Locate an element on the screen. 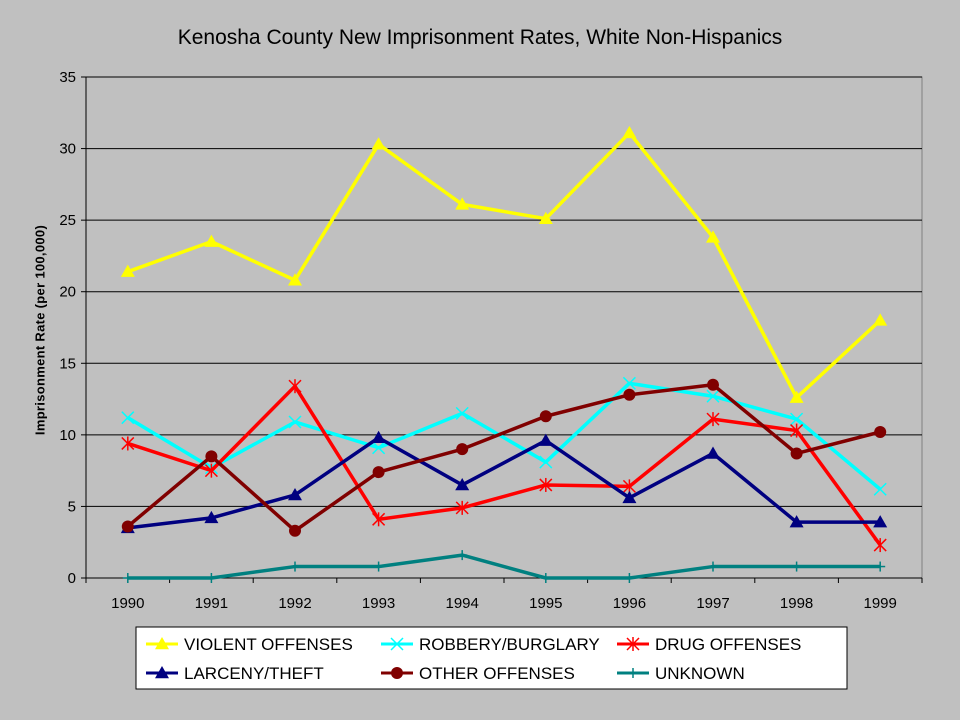  legend-item: VIOLENT OFFENSES is located at coordinates (249, 644).